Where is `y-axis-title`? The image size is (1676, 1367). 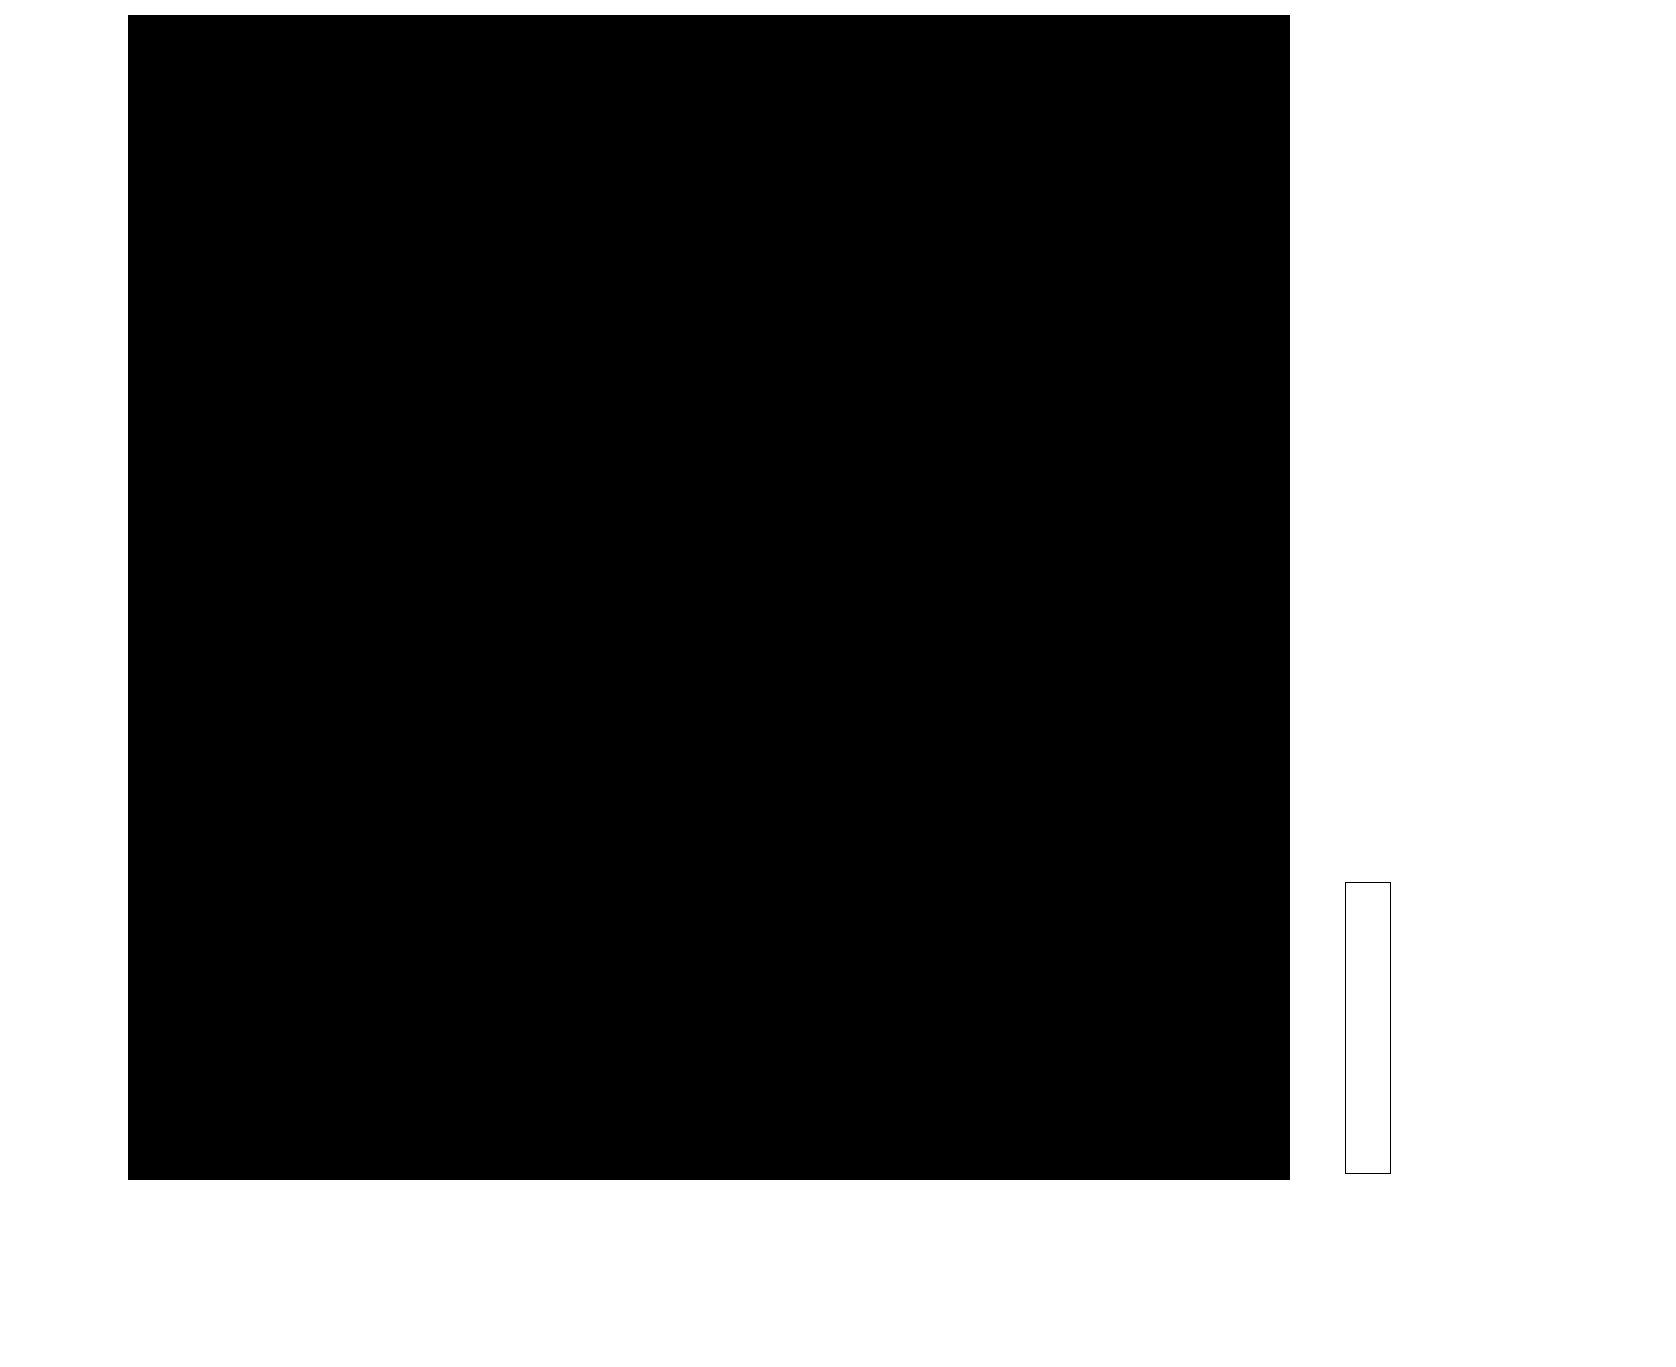
y-axis-title is located at coordinates (44, 597).